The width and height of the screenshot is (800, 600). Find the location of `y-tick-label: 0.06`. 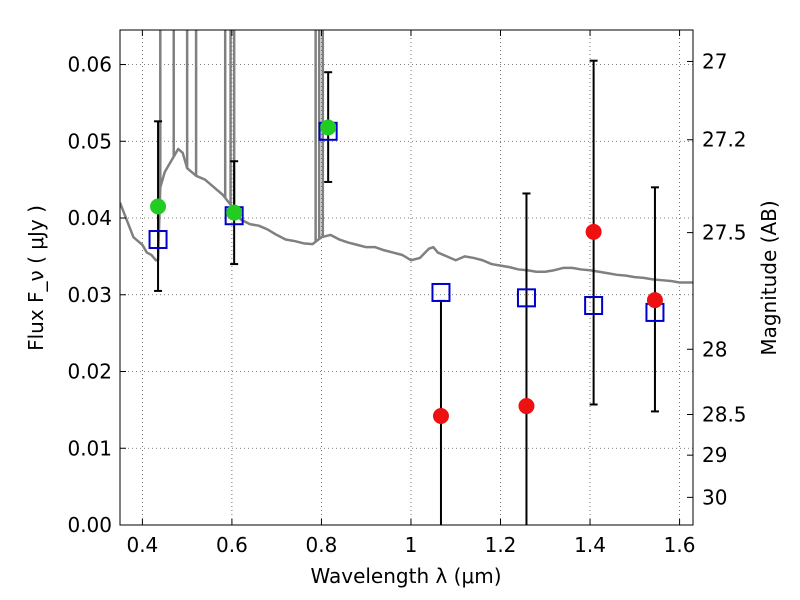

y-tick-label: 0.06 is located at coordinates (89, 65).